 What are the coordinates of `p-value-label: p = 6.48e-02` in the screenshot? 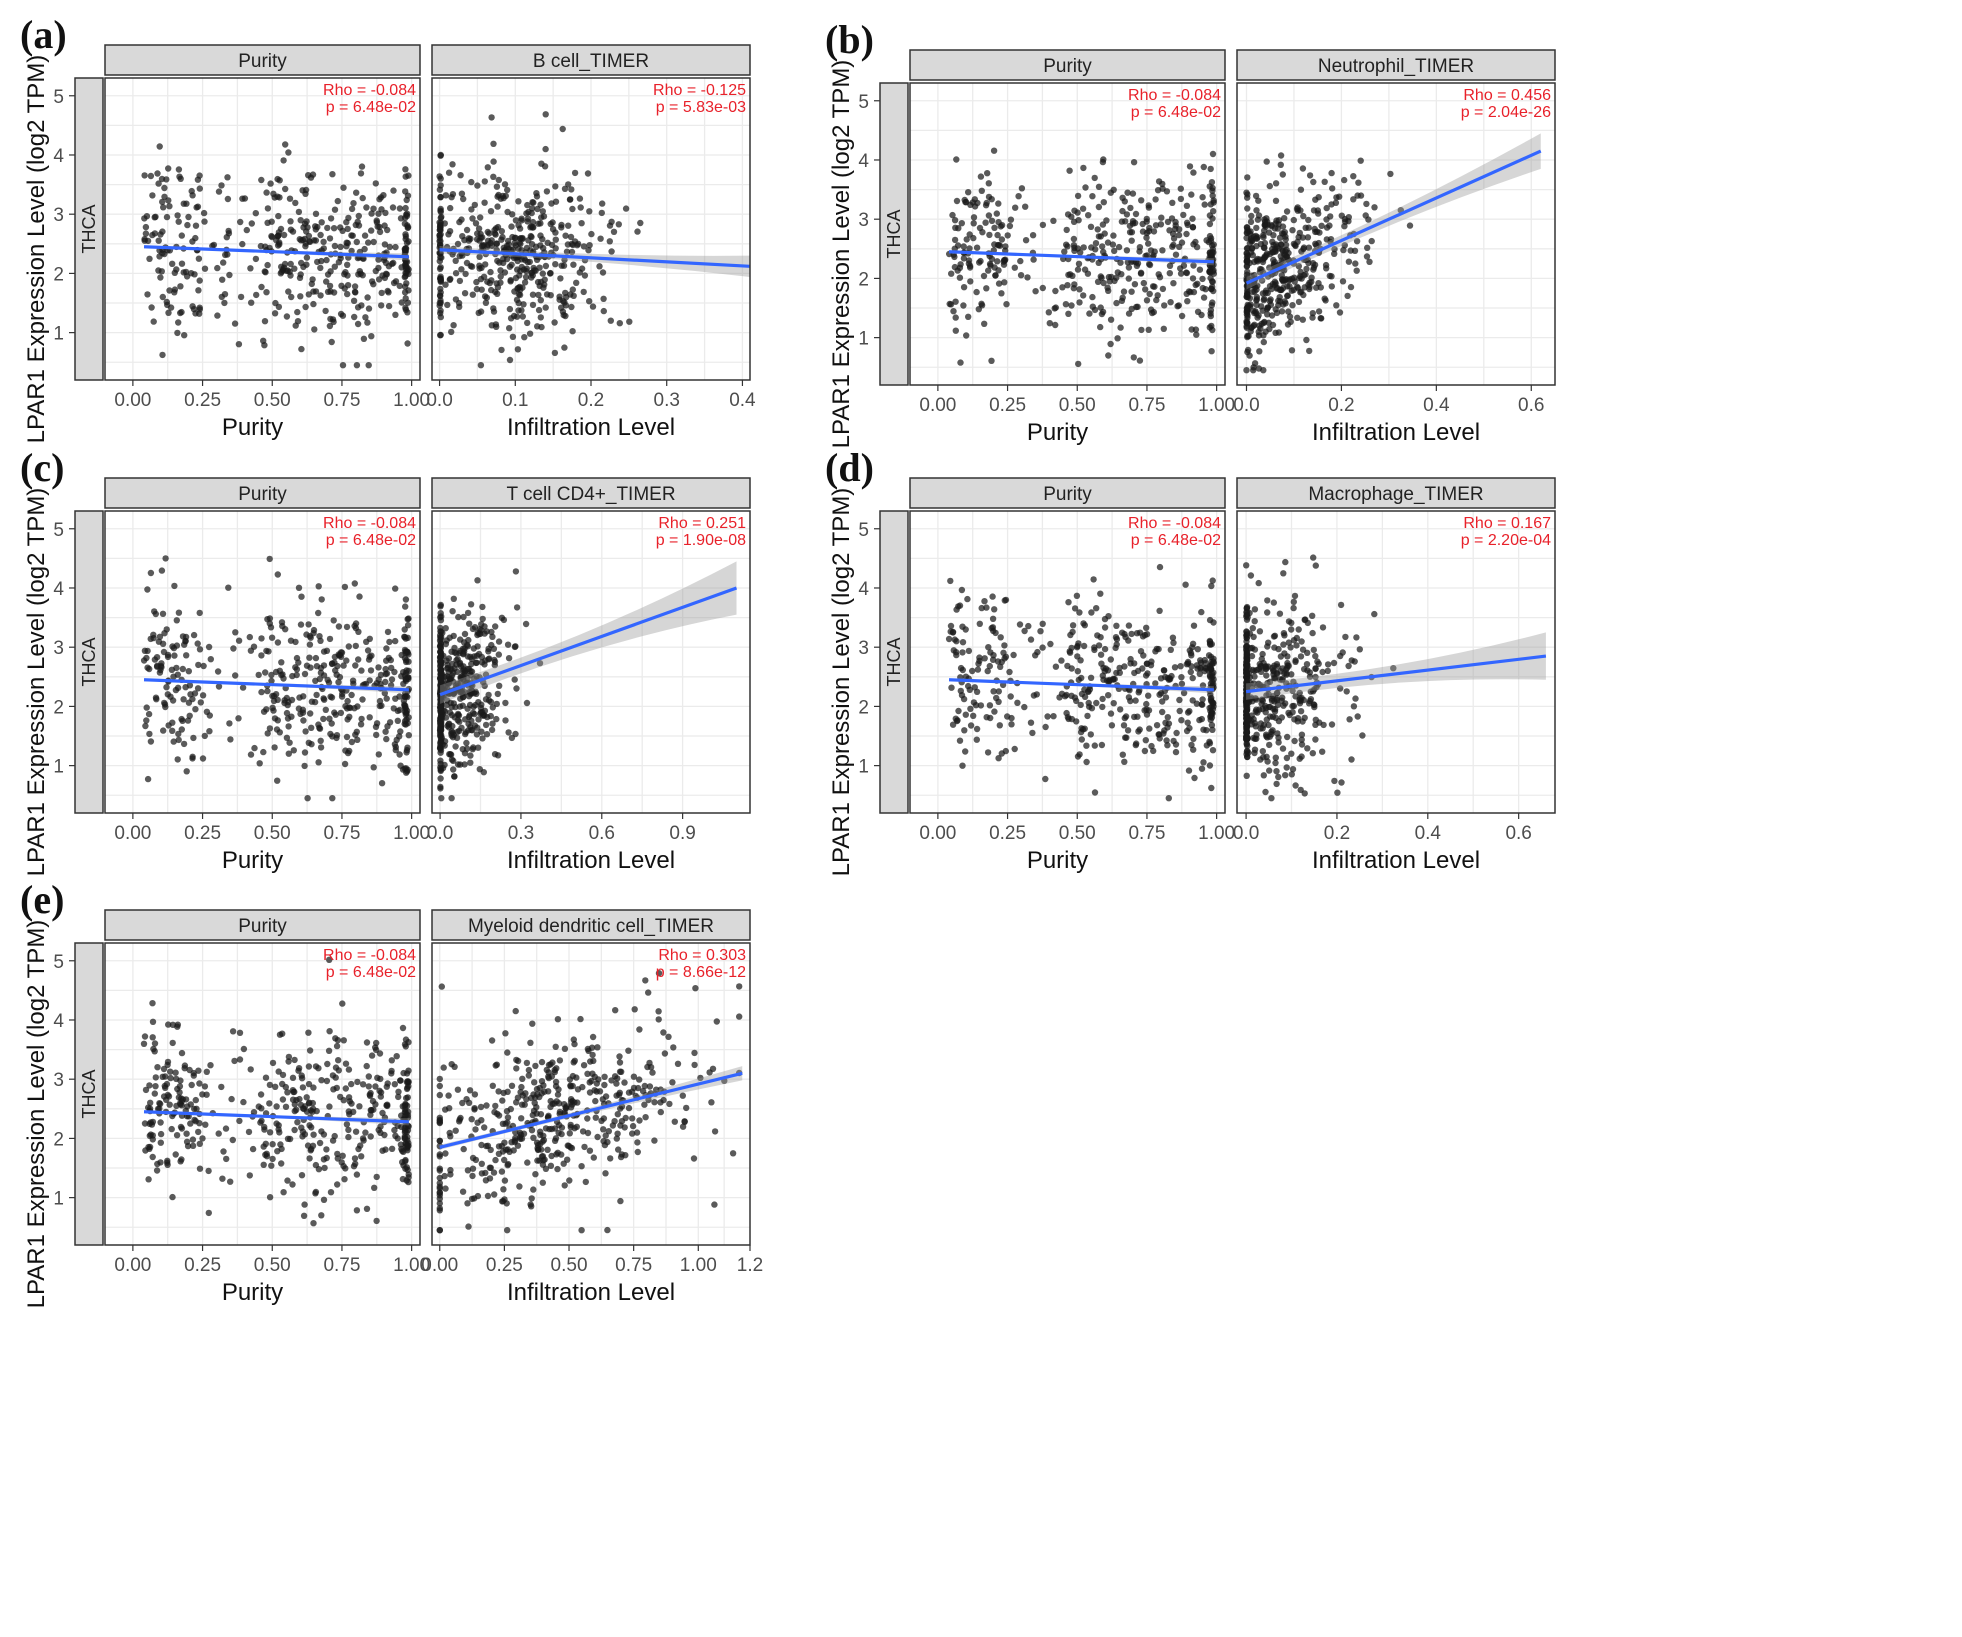 It's located at (371, 540).